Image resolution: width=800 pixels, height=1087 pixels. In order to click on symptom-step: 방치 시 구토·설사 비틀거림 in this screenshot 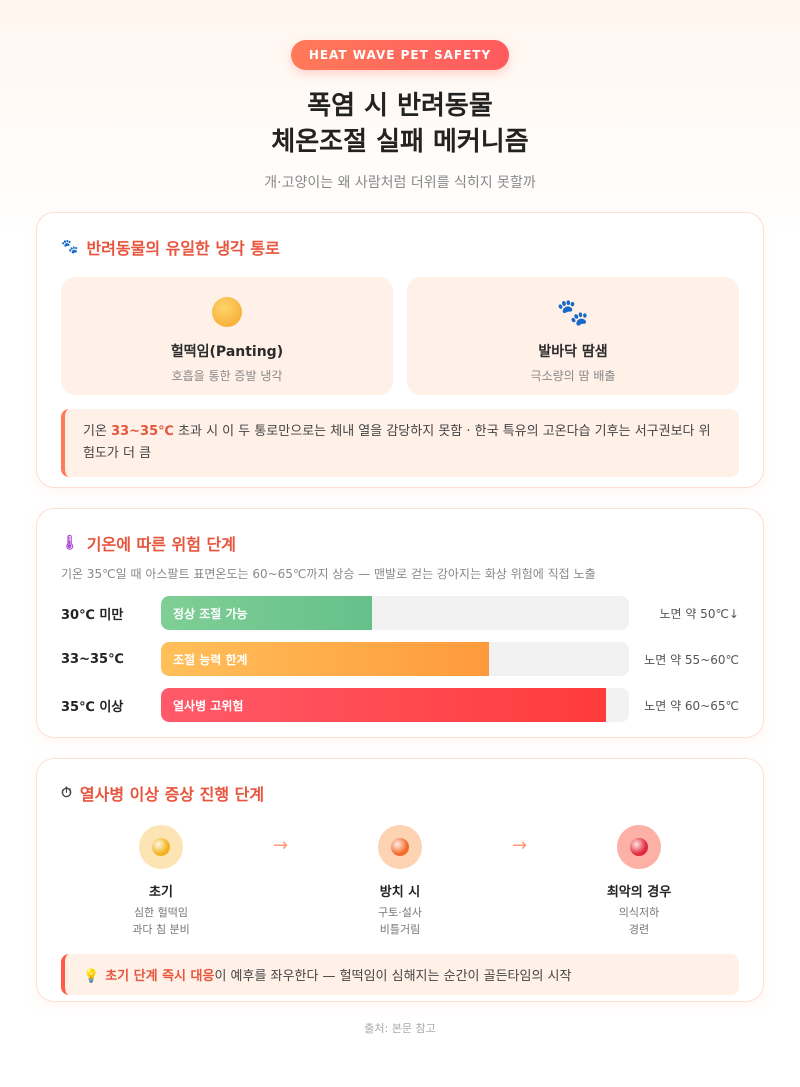, I will do `click(400, 881)`.